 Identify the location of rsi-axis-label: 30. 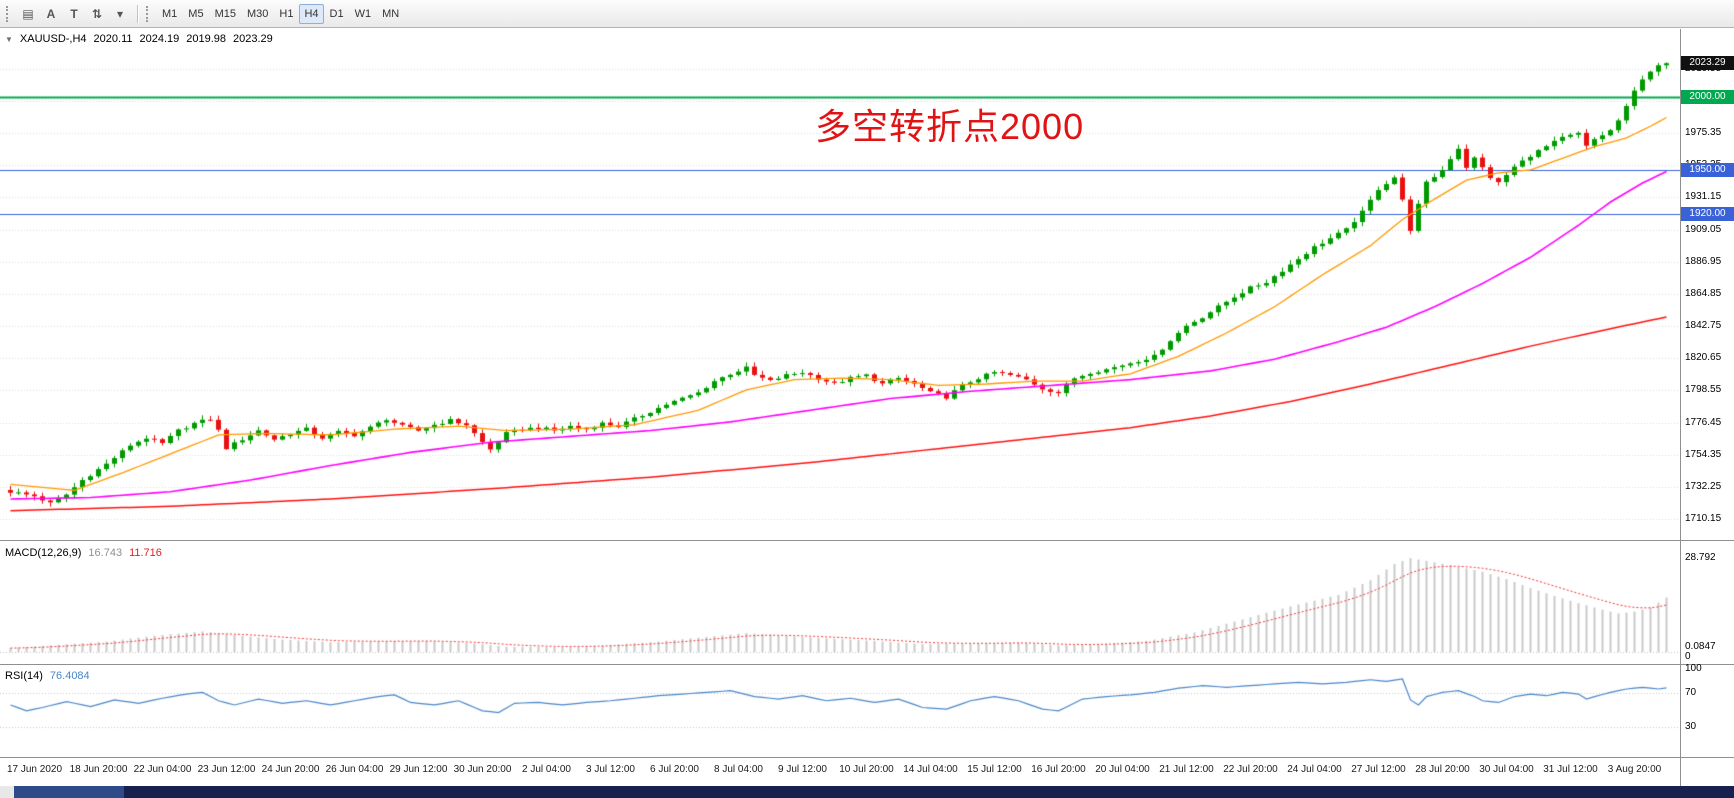
(1691, 726).